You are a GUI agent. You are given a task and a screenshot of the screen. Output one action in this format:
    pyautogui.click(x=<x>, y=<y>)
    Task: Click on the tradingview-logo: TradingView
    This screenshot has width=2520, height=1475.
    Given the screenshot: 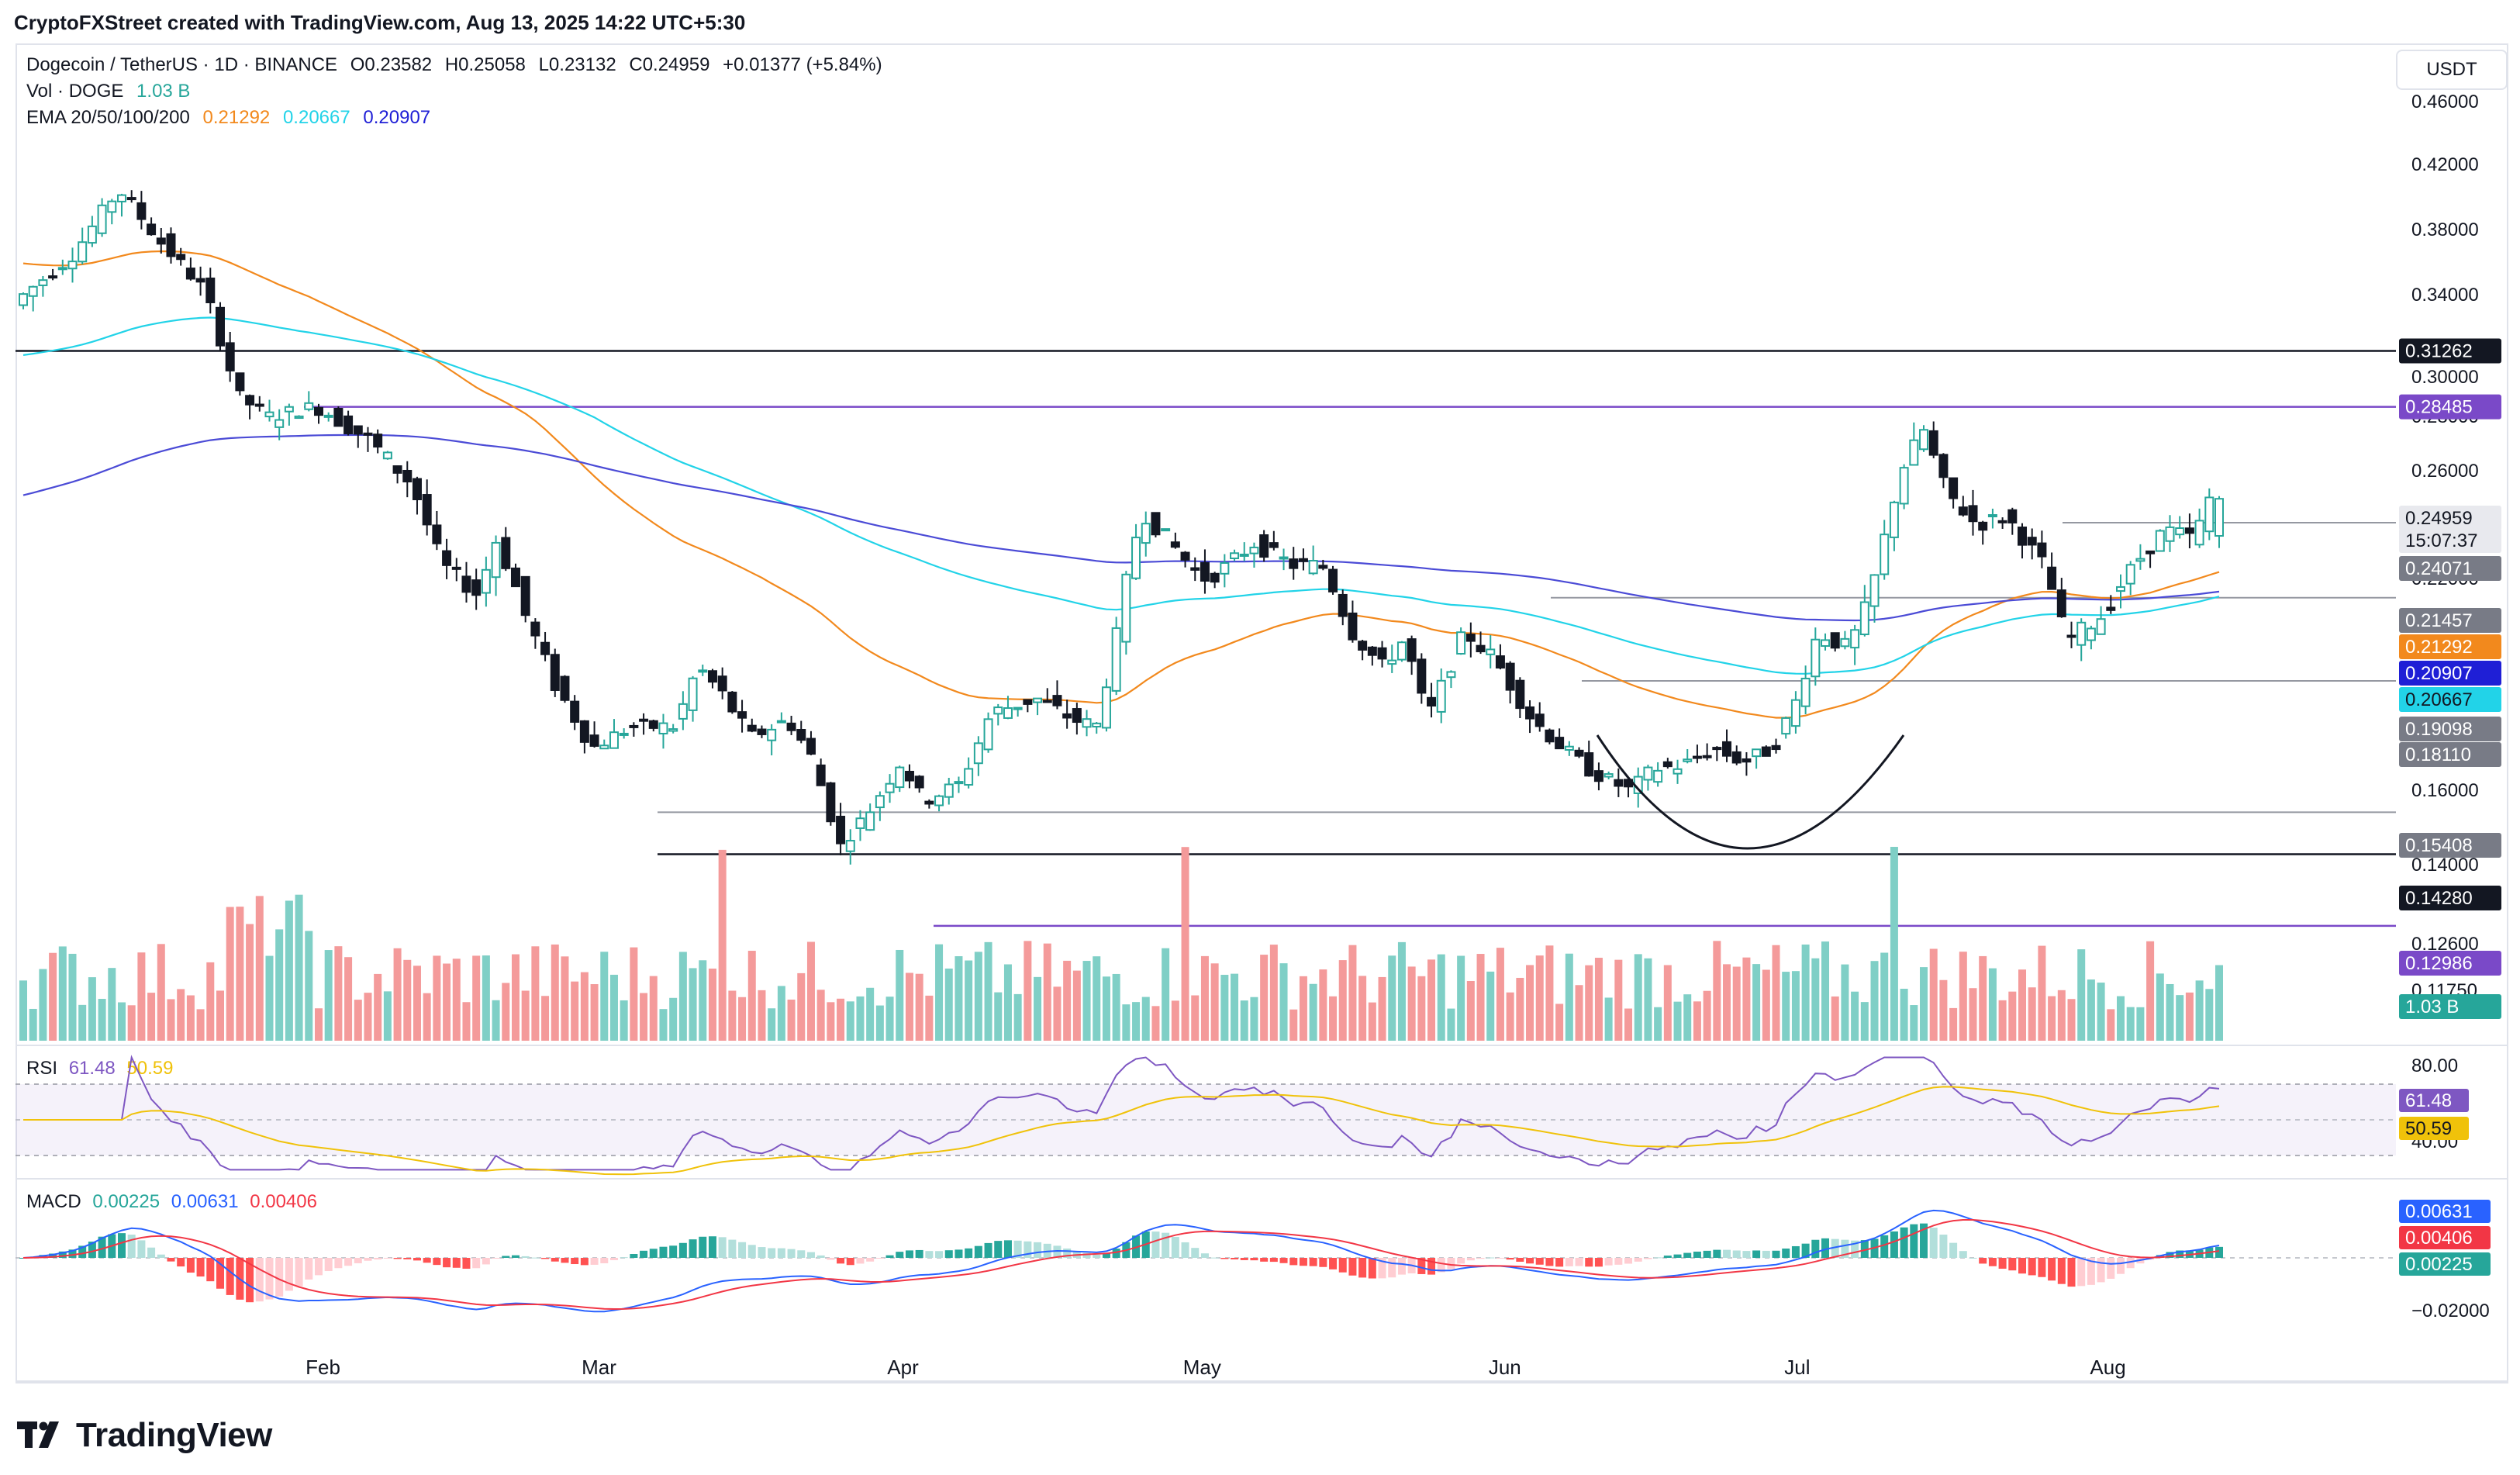 What is the action you would take?
    pyautogui.click(x=144, y=1435)
    